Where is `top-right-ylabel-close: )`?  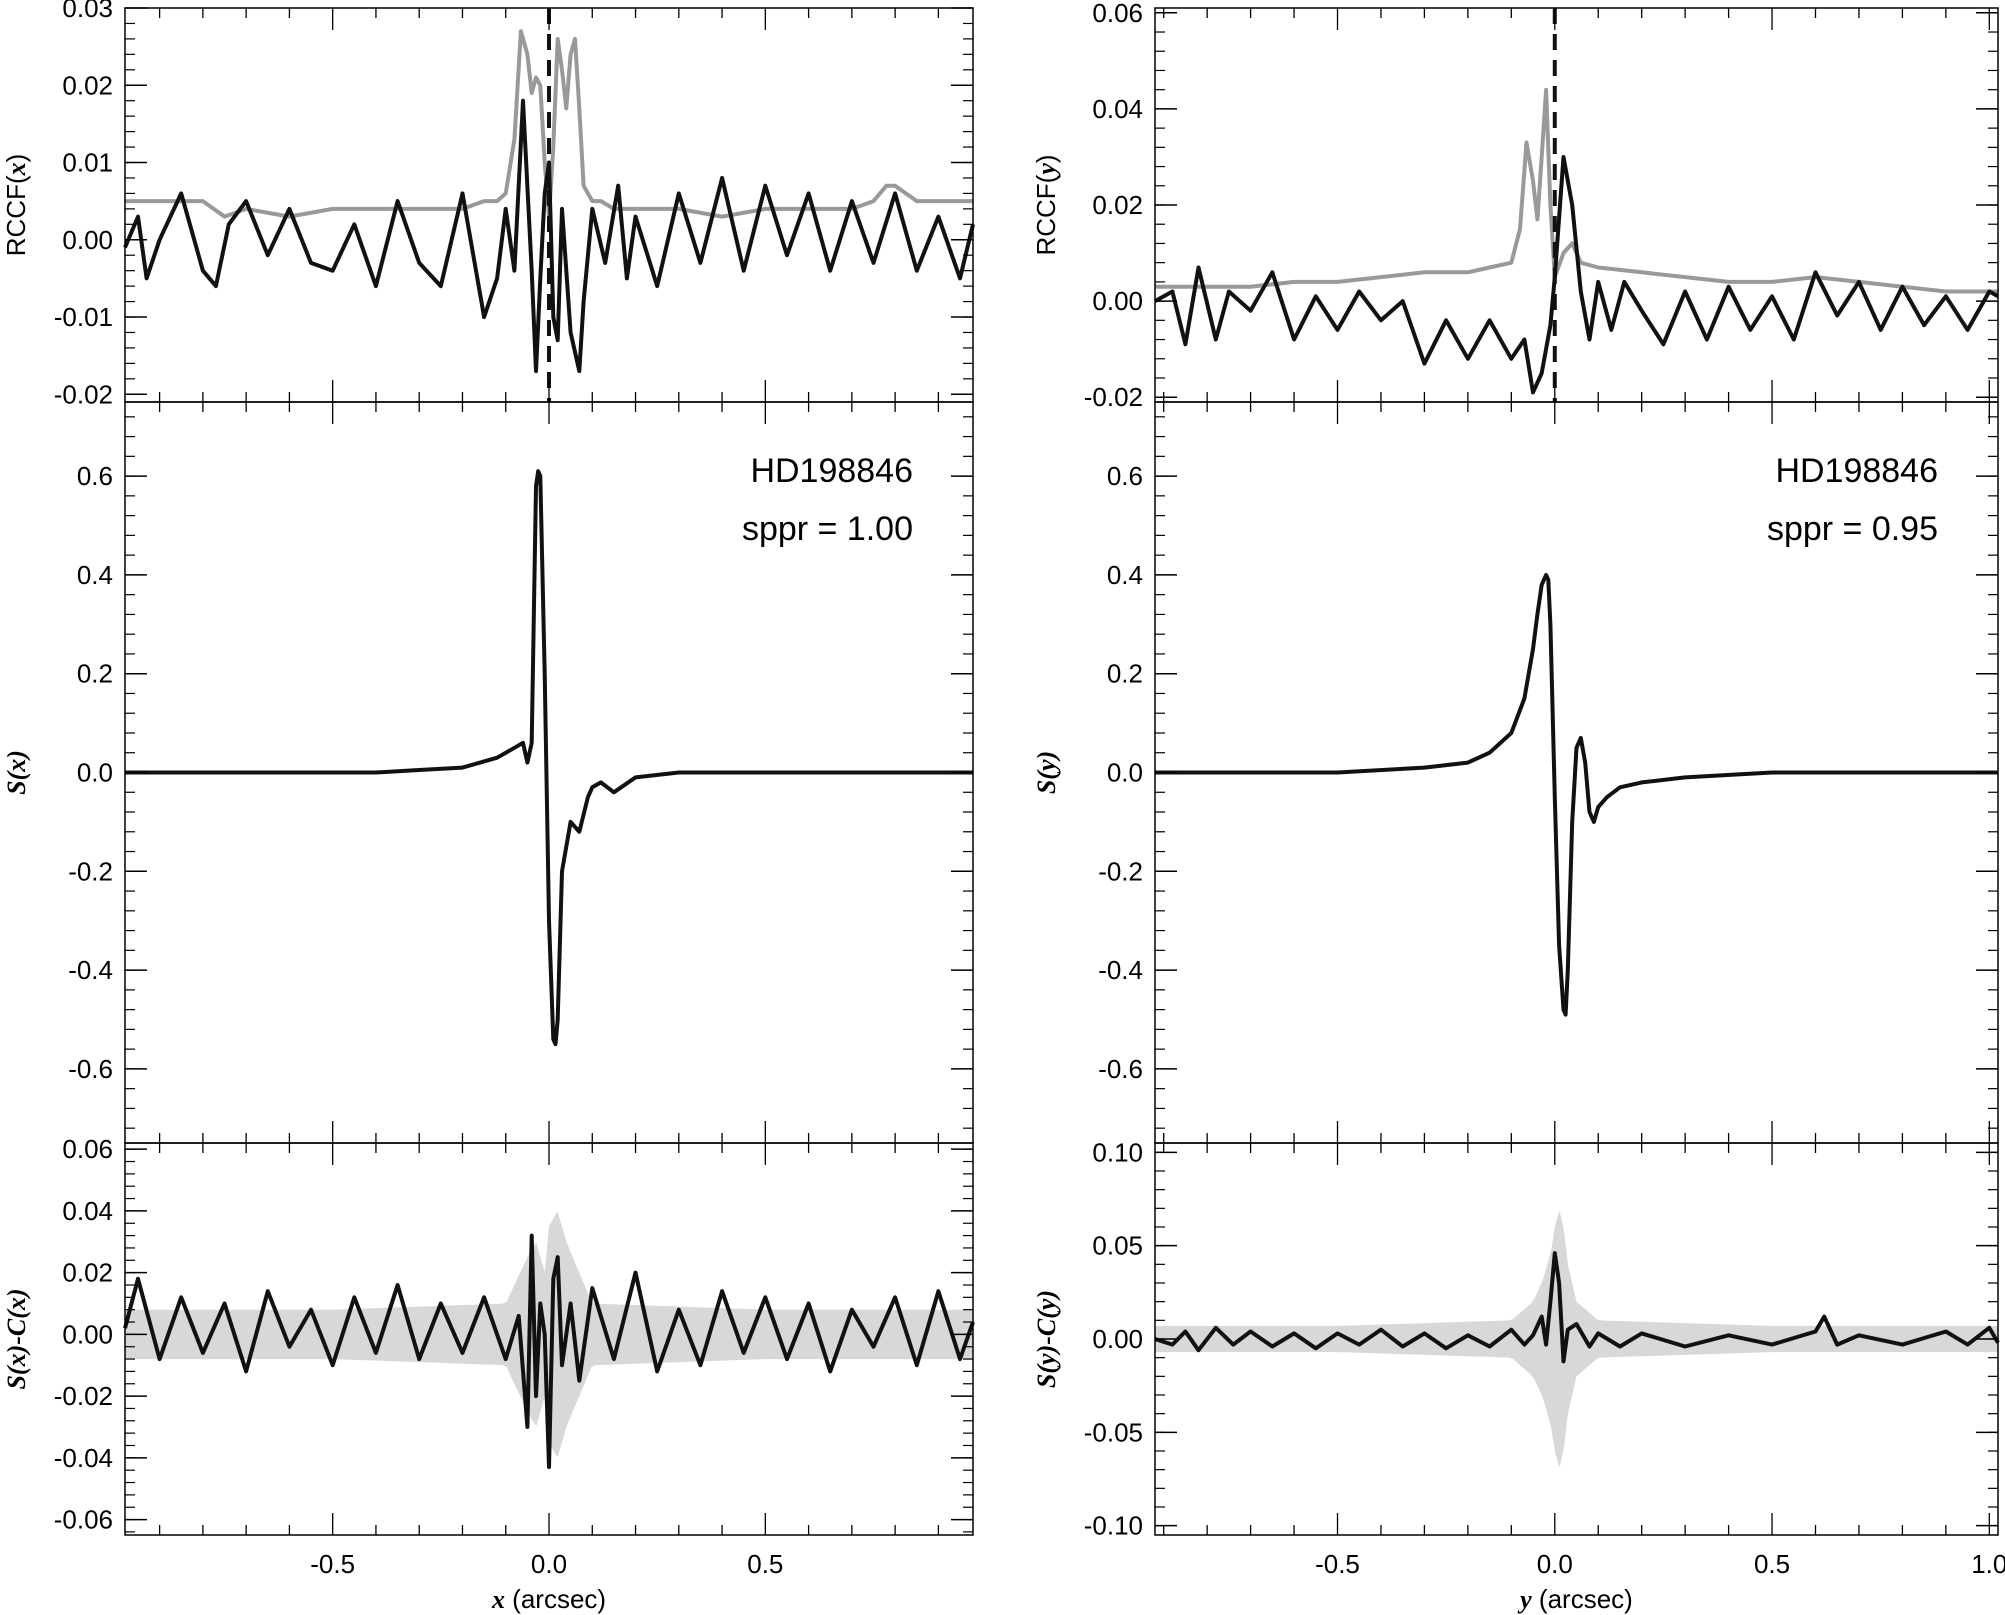 top-right-ylabel-close: ) is located at coordinates (1046, 158).